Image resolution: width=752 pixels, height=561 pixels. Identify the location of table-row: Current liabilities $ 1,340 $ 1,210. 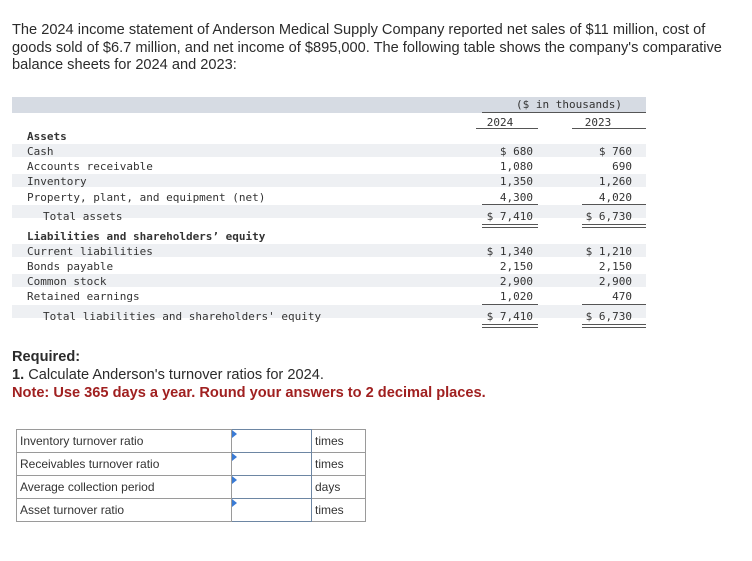
(329, 252).